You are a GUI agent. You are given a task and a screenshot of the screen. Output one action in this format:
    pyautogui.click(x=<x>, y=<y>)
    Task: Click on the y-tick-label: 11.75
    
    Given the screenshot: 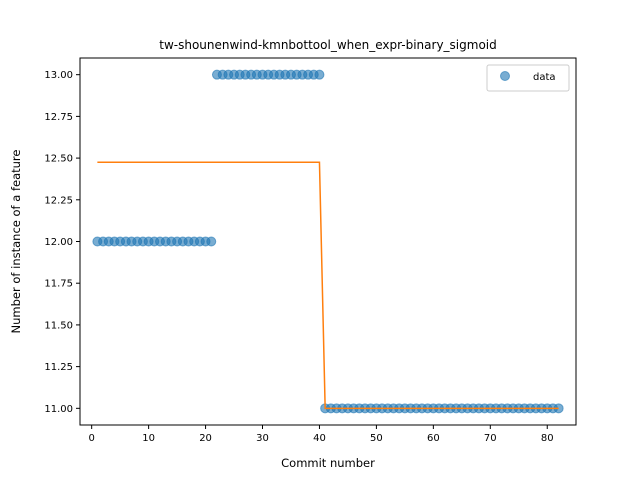 What is the action you would take?
    pyautogui.click(x=58, y=284)
    